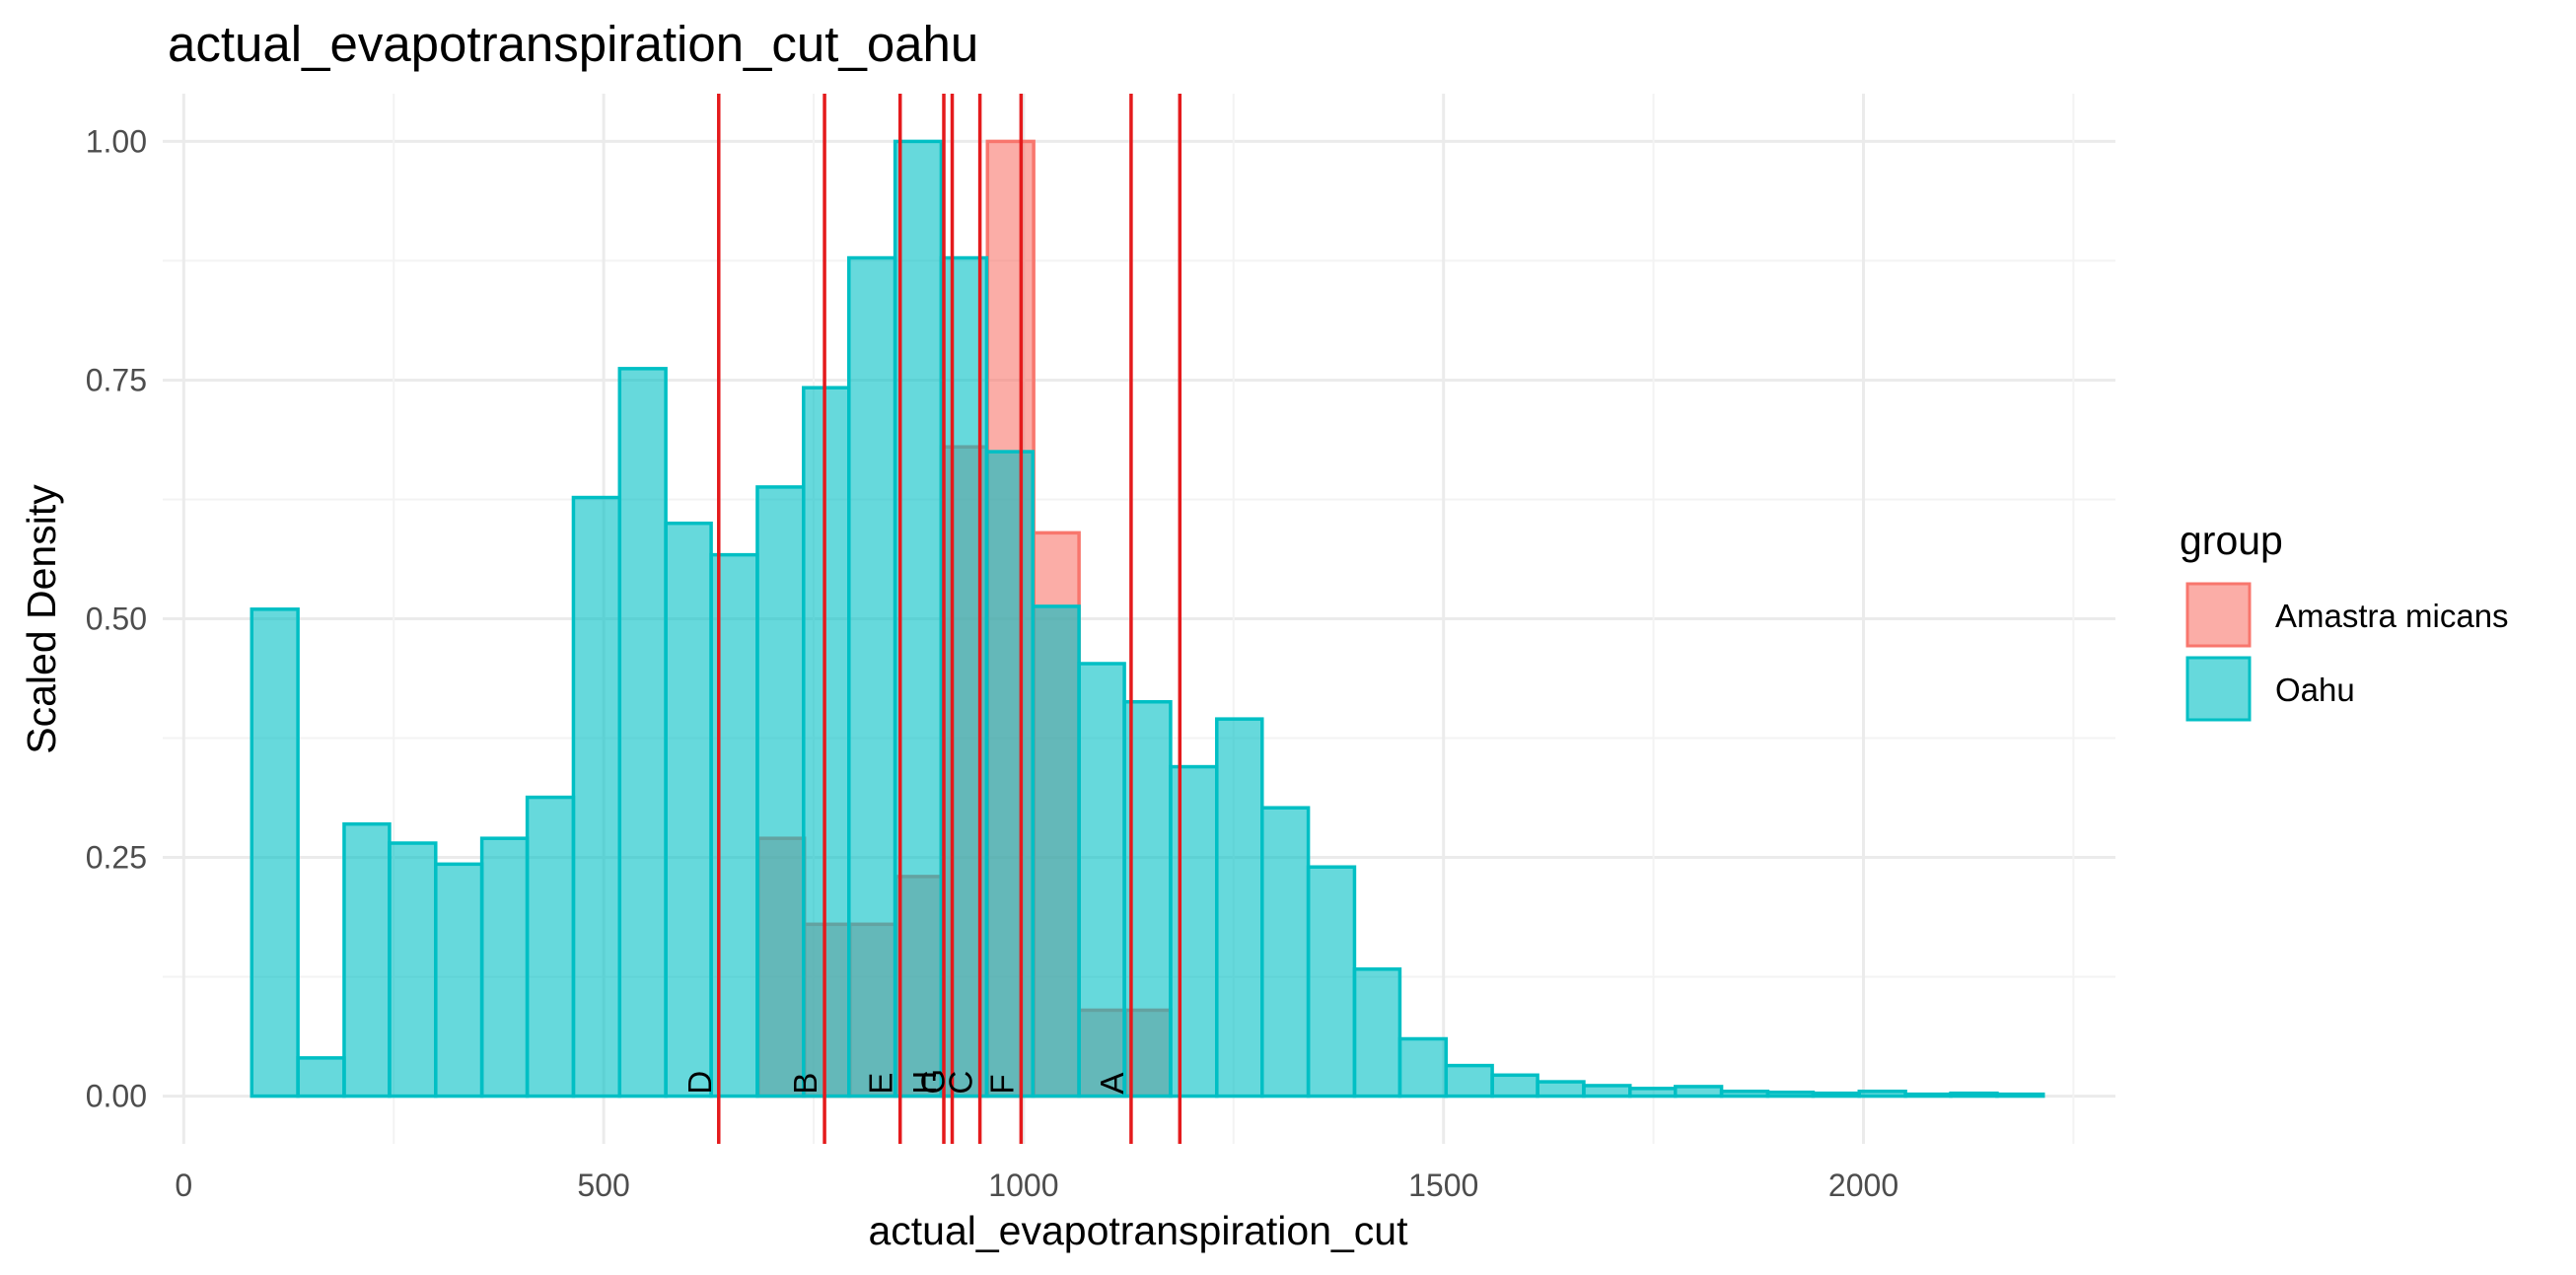  What do you see at coordinates (961, 1083) in the screenshot?
I see `reference-line-label: C` at bounding box center [961, 1083].